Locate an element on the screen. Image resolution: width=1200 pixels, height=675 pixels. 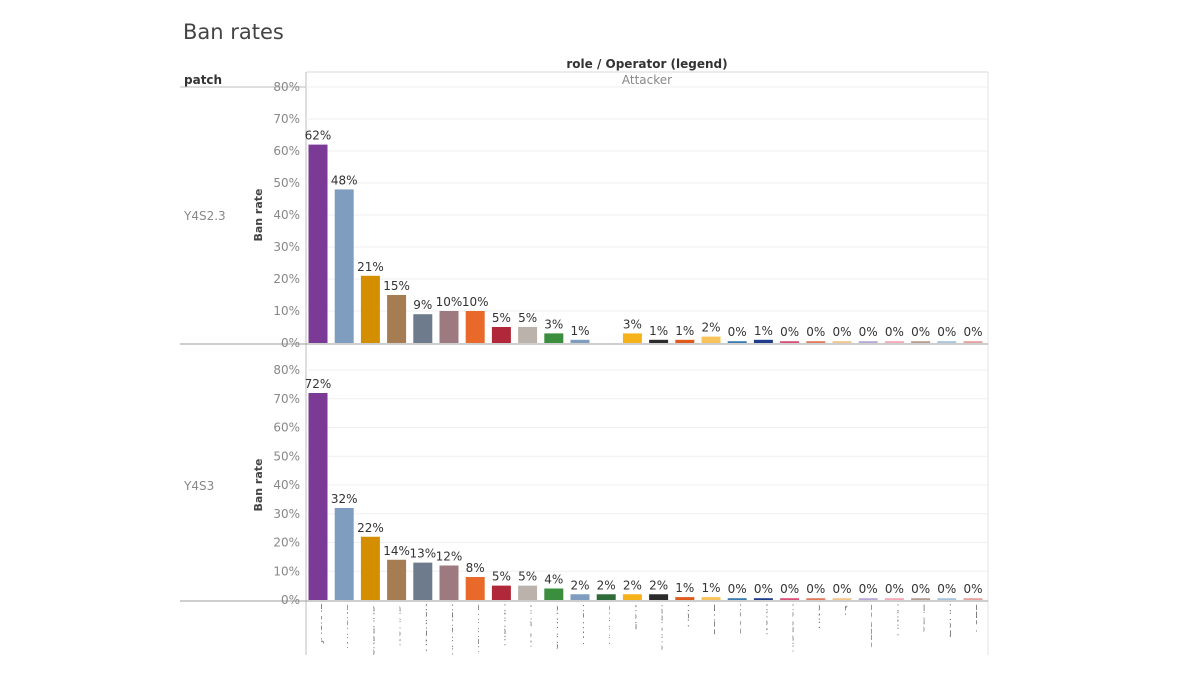
x-tick-label: GLAZ is located at coordinates (921, 619).